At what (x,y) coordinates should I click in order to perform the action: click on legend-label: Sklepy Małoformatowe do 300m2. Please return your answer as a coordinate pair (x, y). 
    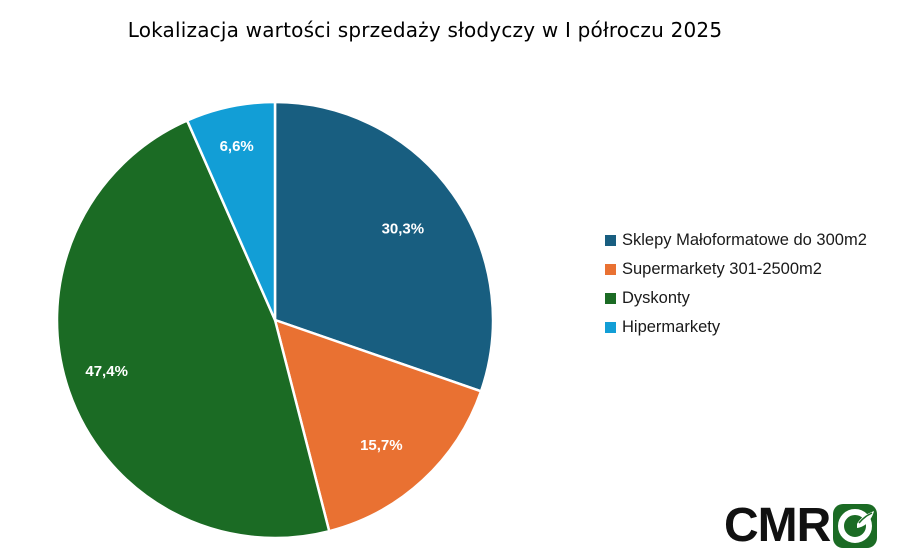
    Looking at the image, I should click on (744, 240).